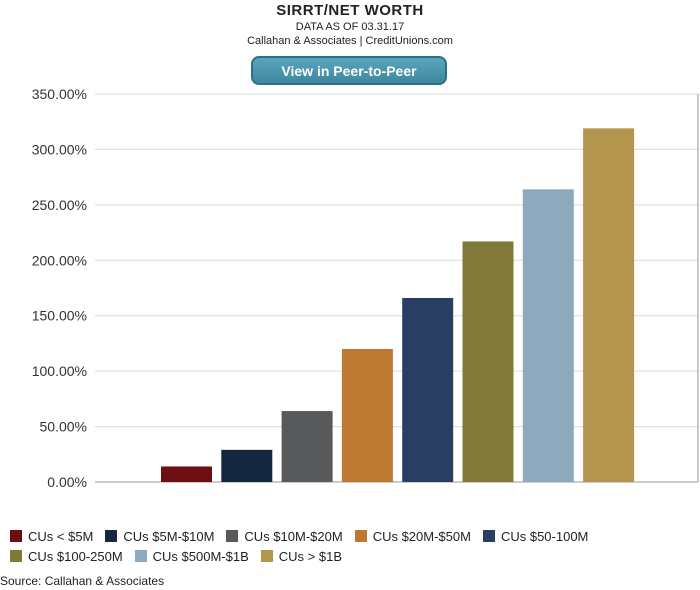 Image resolution: width=700 pixels, height=590 pixels. What do you see at coordinates (200, 556) in the screenshot?
I see `legend-label: CUs $500M-$1B` at bounding box center [200, 556].